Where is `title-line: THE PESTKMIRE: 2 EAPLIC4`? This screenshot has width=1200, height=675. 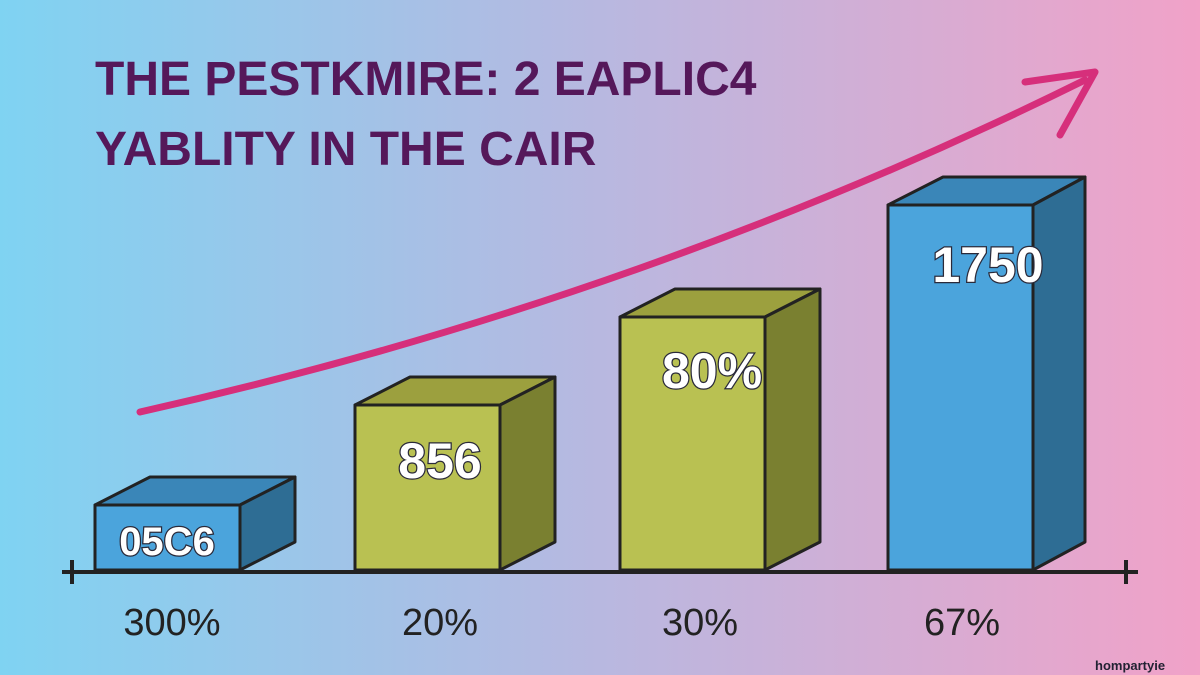 title-line: THE PESTKMIRE: 2 EAPLIC4 is located at coordinates (426, 79).